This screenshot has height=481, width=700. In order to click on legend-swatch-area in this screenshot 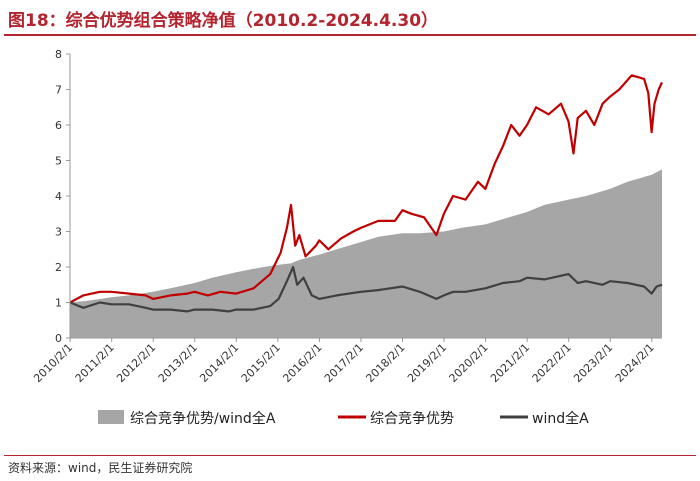, I will do `click(111, 417)`.